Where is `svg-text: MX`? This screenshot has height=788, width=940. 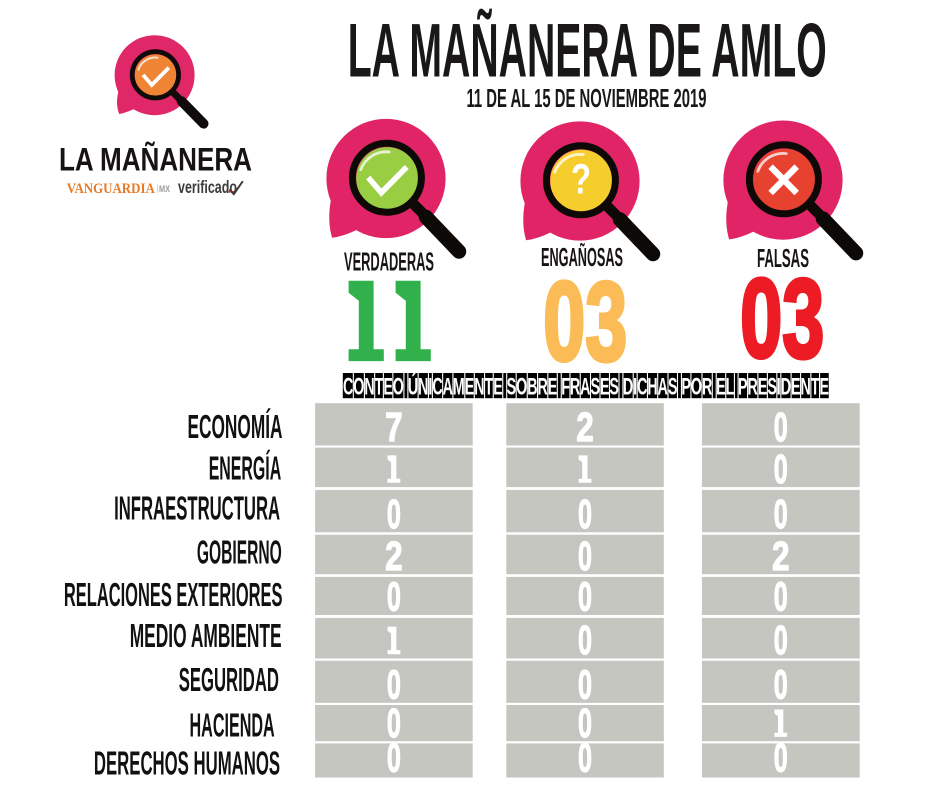
svg-text: MX is located at coordinates (165, 189).